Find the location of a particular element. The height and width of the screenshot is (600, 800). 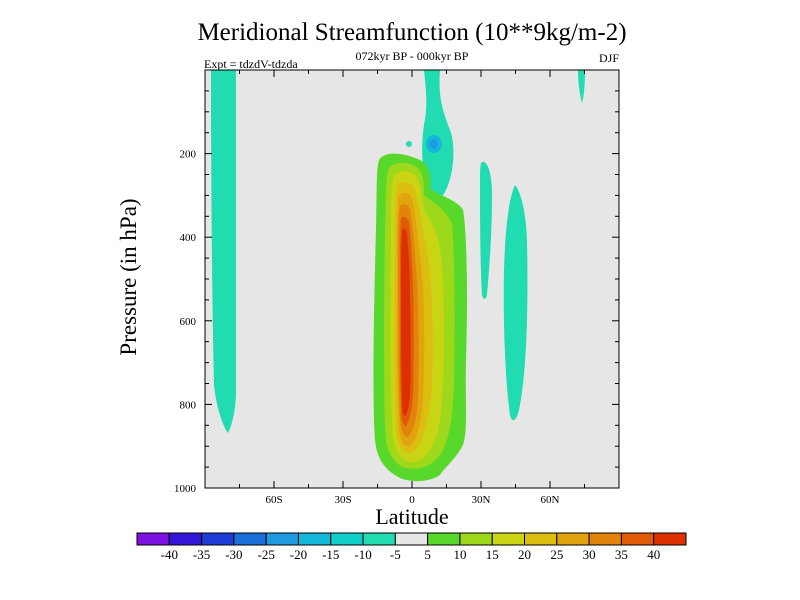

colorbar-label: -20 is located at coordinates (298, 554).